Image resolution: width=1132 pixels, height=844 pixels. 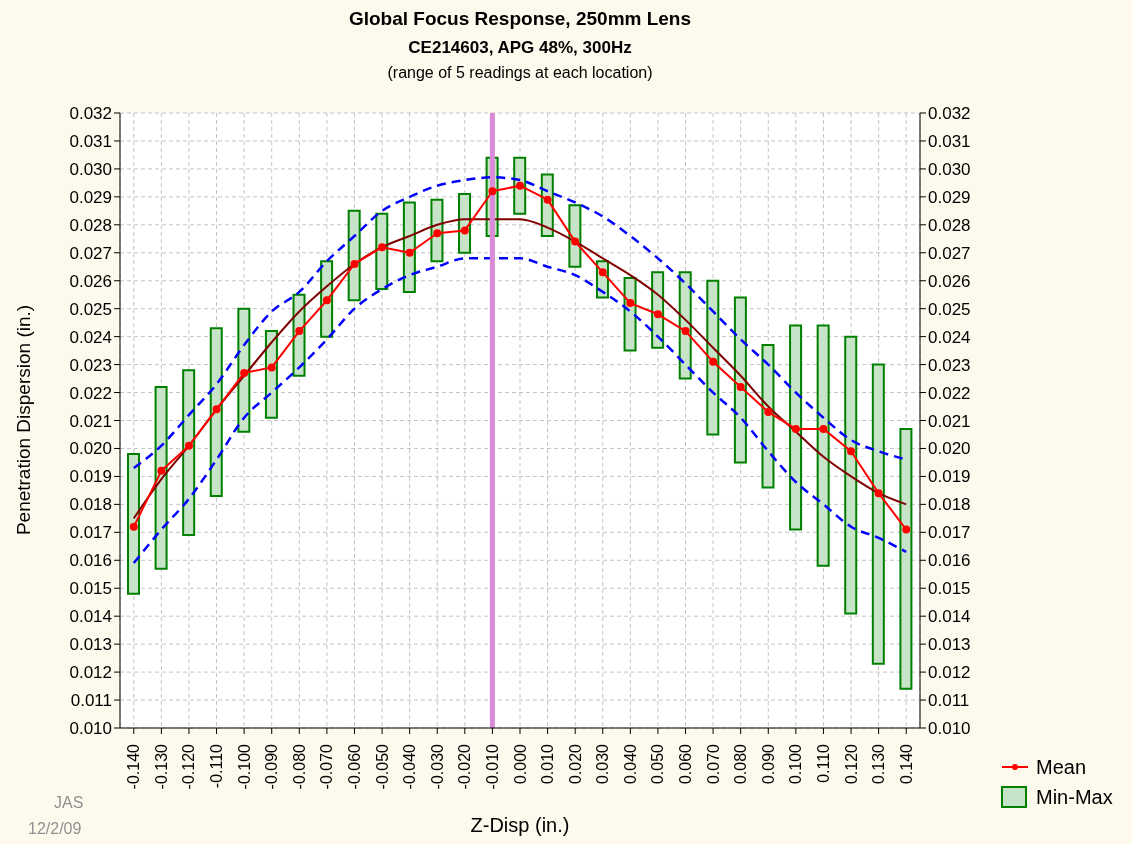 I want to click on y-tick-label: 0.027, so click(x=90, y=253).